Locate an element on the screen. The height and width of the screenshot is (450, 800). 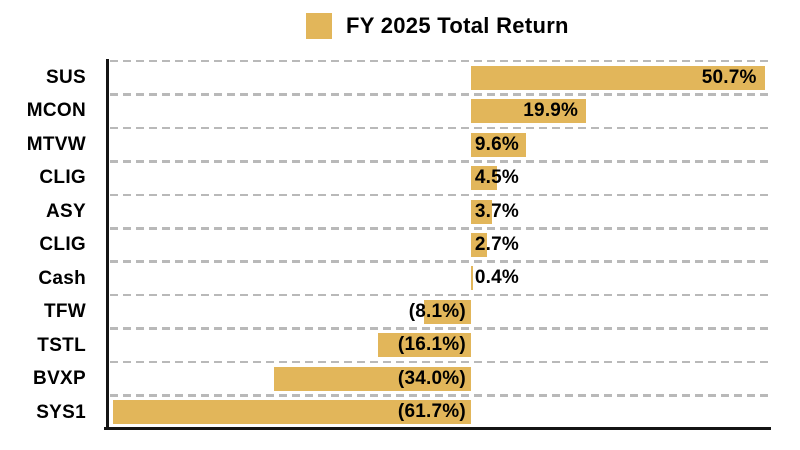
bar-tfw is located at coordinates (447, 311).